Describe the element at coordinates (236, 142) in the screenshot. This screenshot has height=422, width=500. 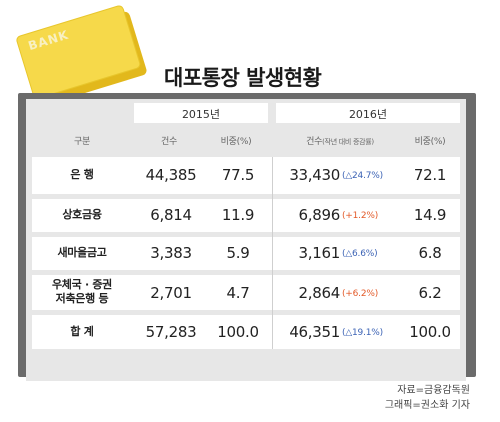
I see `share-2015-header: 비중(%)` at that location.